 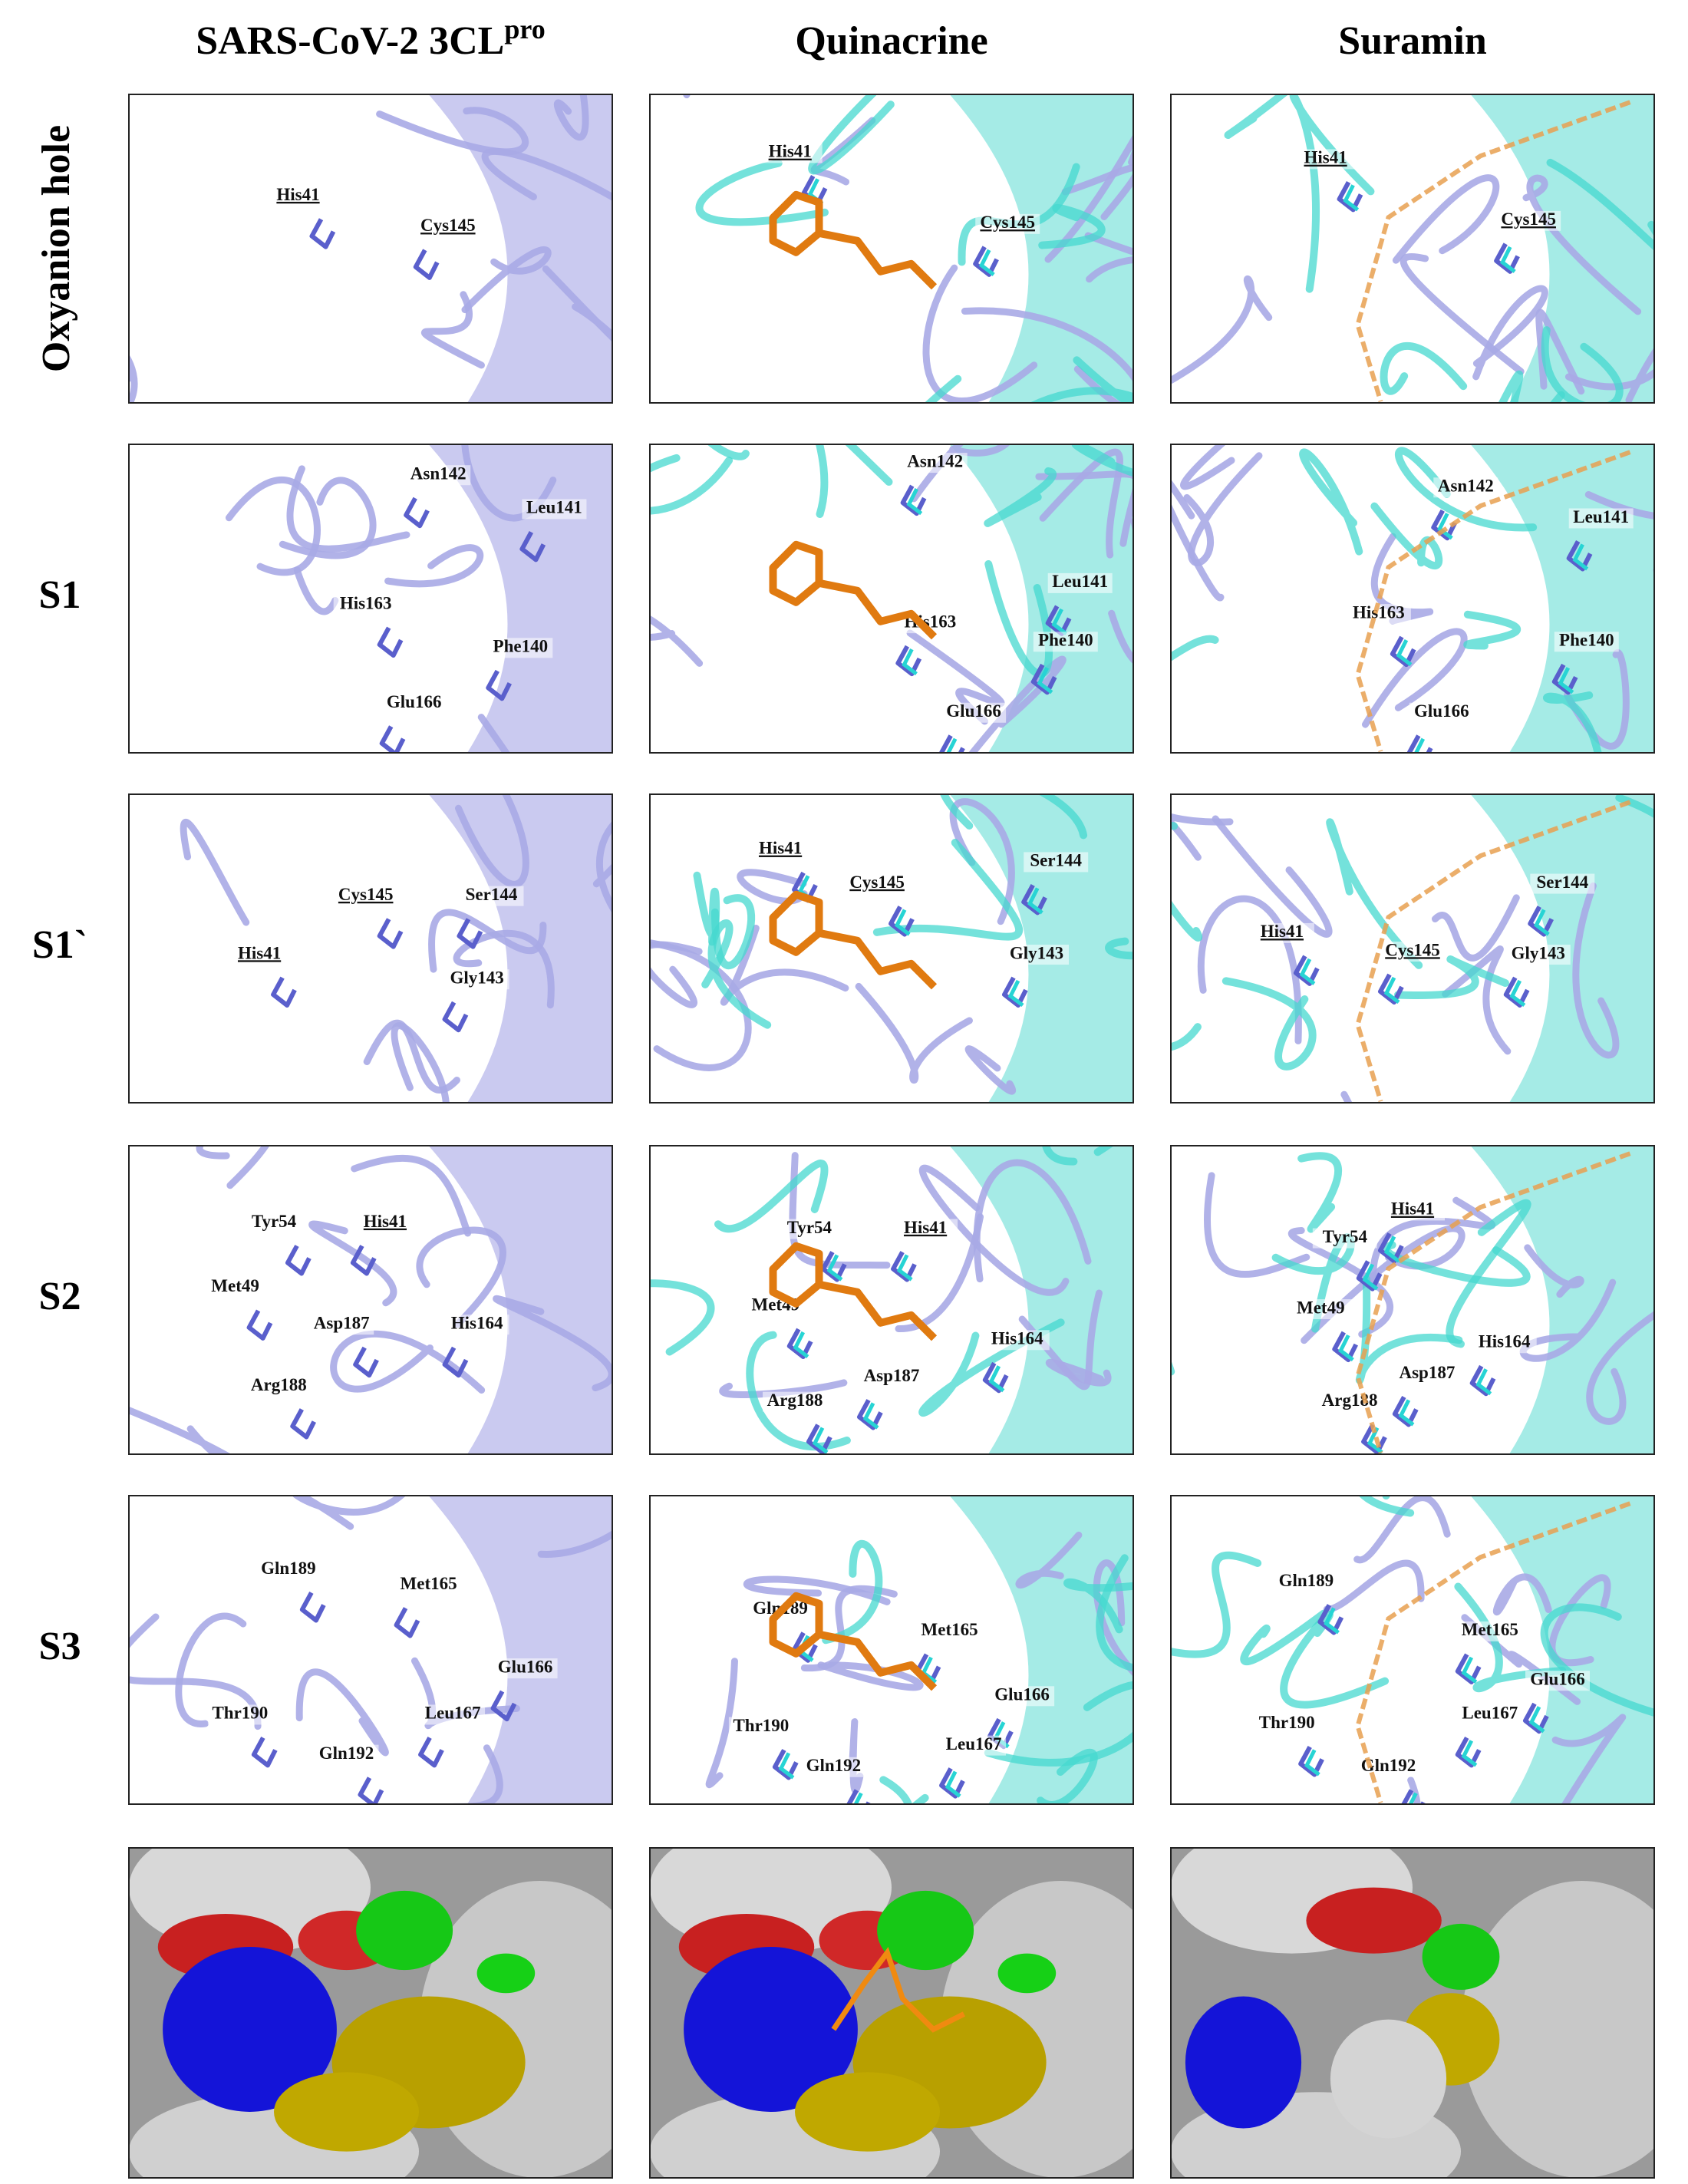 What do you see at coordinates (891, 41) in the screenshot?
I see `column-title: Quinacrine` at bounding box center [891, 41].